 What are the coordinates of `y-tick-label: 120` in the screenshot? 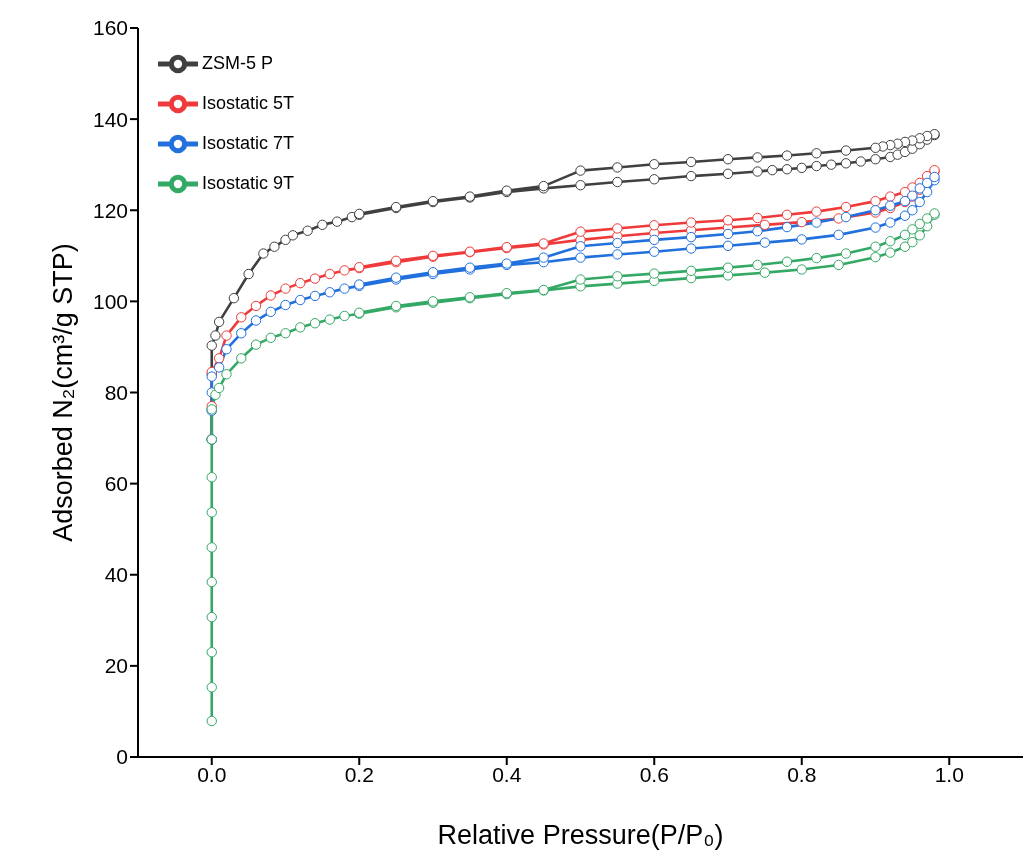 It's located at (110, 210).